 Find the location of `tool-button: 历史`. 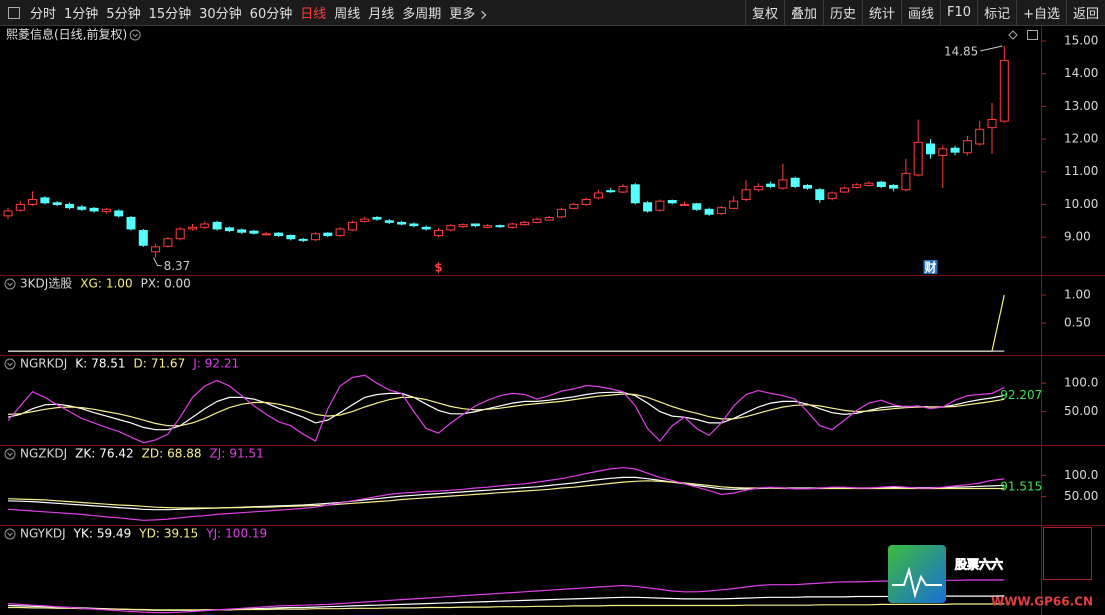

tool-button: 历史 is located at coordinates (842, 12).